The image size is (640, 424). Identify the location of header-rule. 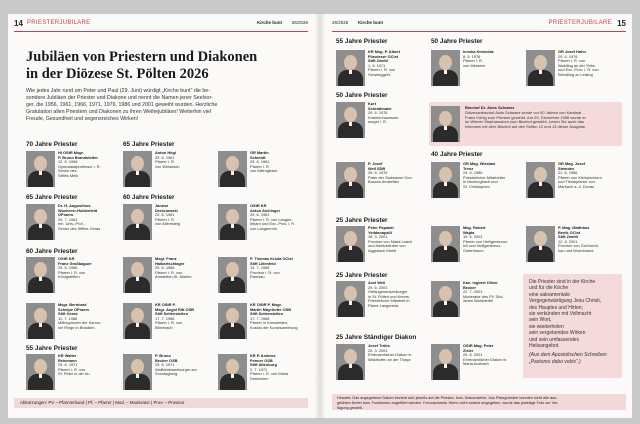
(479, 31).